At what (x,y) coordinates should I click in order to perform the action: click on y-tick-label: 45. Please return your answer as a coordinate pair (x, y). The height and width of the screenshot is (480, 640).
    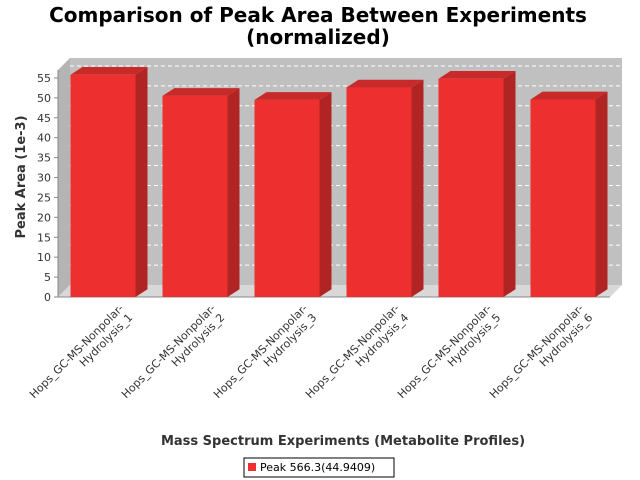
    Looking at the image, I should click on (44, 118).